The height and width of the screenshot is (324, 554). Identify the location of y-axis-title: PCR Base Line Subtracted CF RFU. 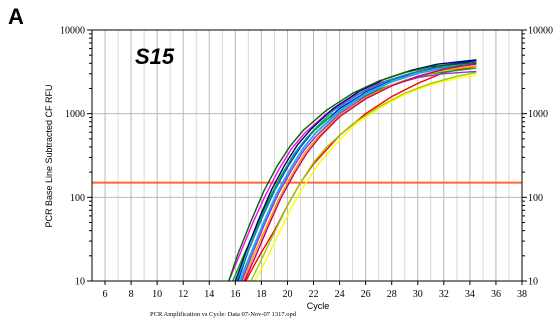
(49, 155).